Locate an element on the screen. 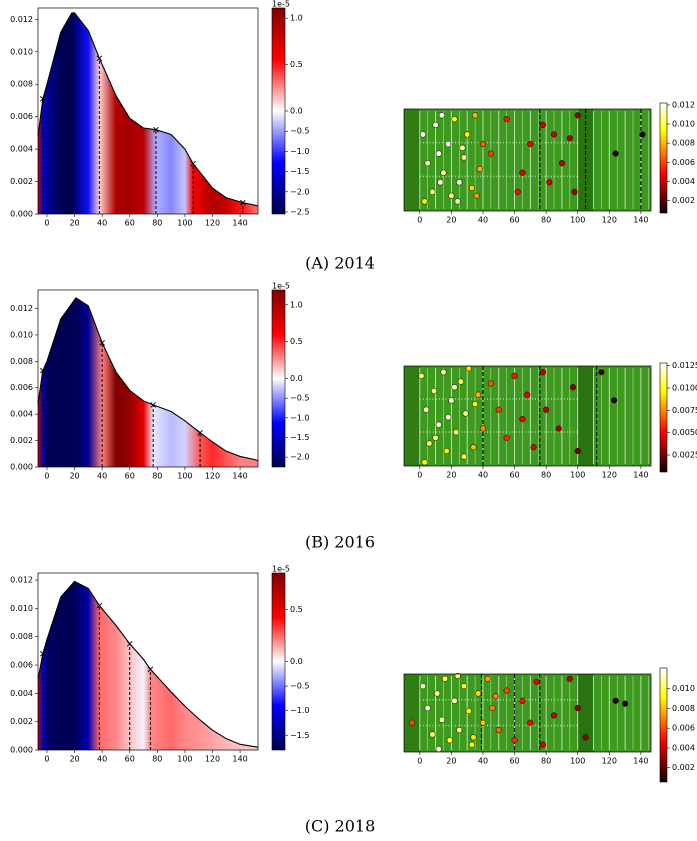 The width and height of the screenshot is (697, 841). x-tick-label: 140 is located at coordinates (640, 761).